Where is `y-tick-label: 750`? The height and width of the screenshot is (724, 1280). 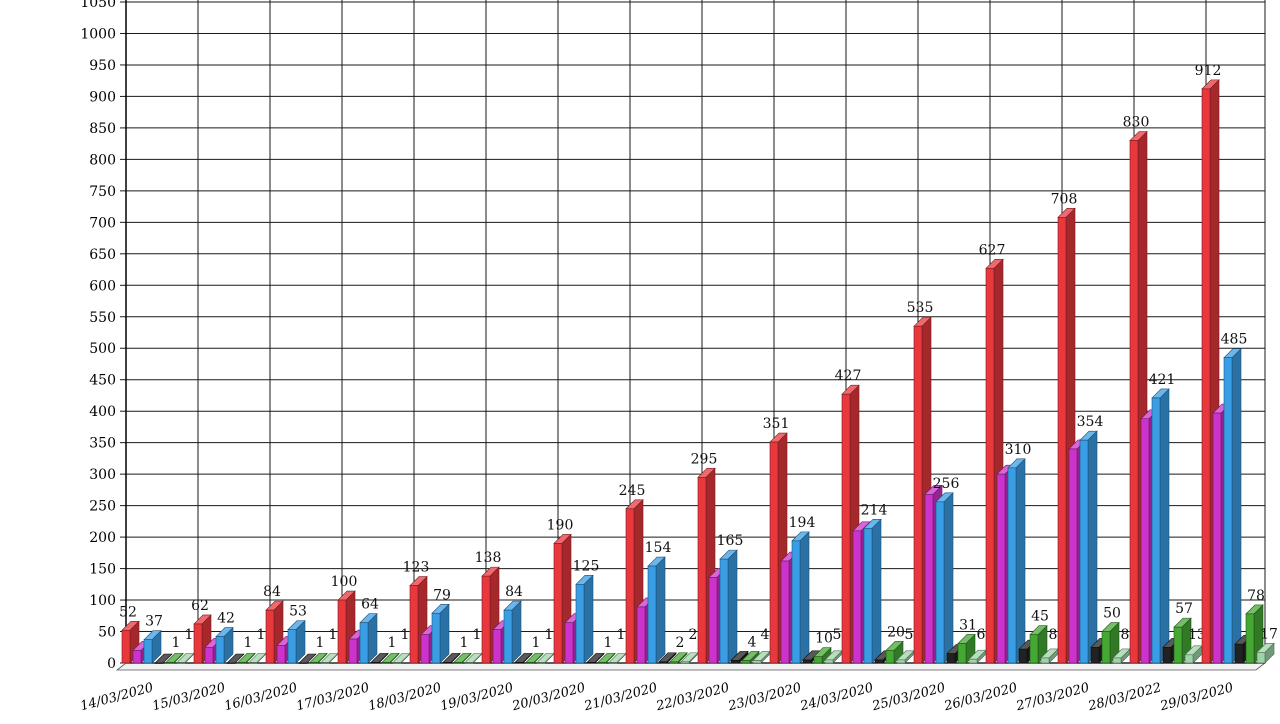
y-tick-label: 750 is located at coordinates (102, 192).